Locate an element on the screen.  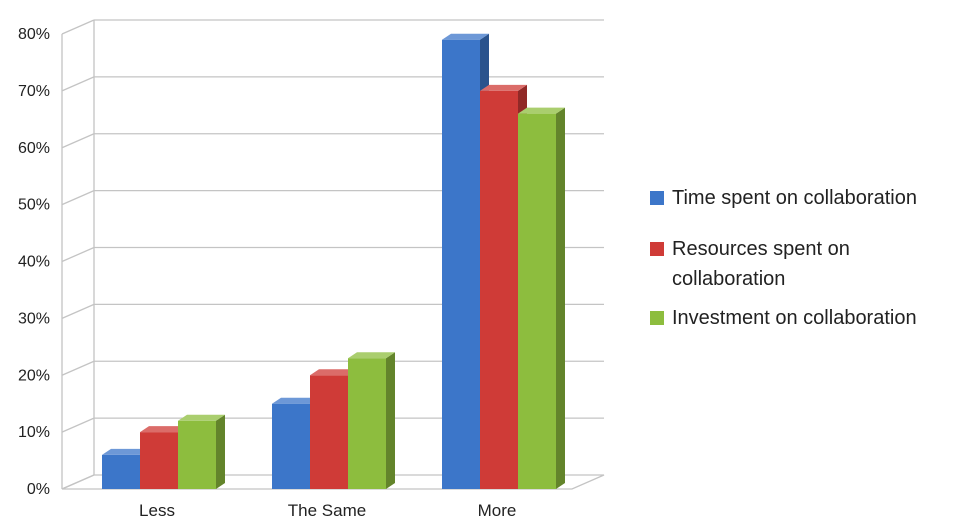
legend-swatch-time is located at coordinates (657, 198).